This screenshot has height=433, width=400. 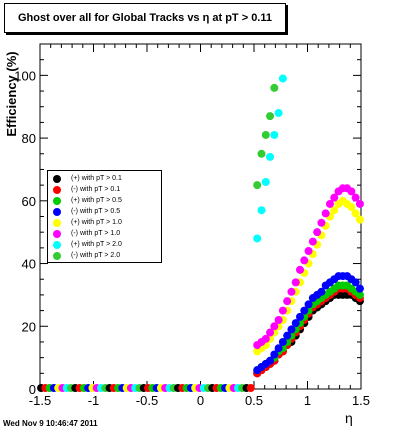 I want to click on y-tick-label: 100, so click(x=25, y=75).